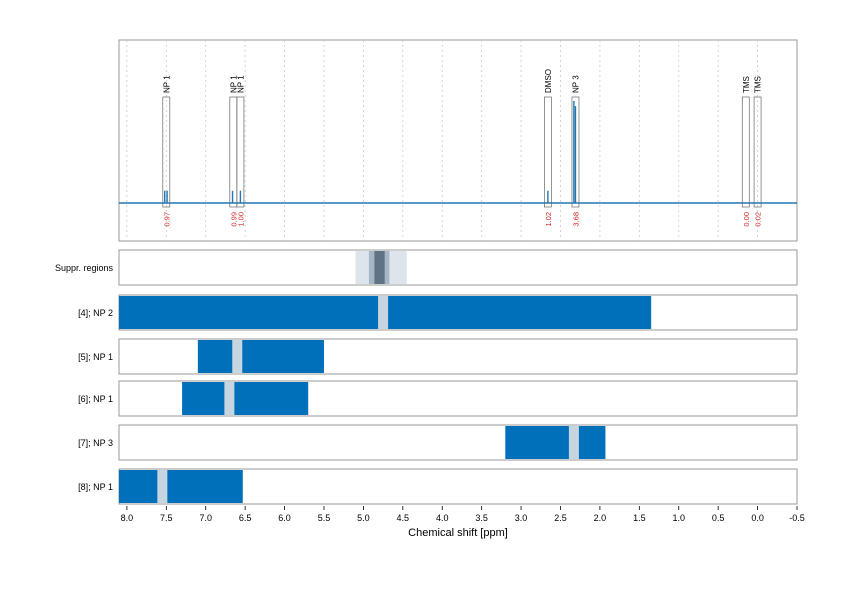  I want to click on x-tick-label: 4.0, so click(442, 518).